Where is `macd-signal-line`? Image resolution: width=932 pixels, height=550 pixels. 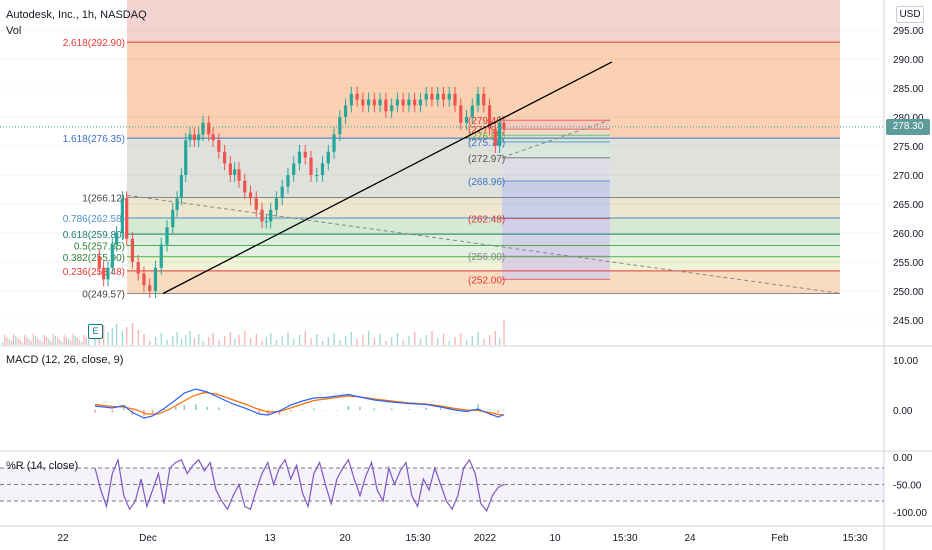
macd-signal-line is located at coordinates (299, 403).